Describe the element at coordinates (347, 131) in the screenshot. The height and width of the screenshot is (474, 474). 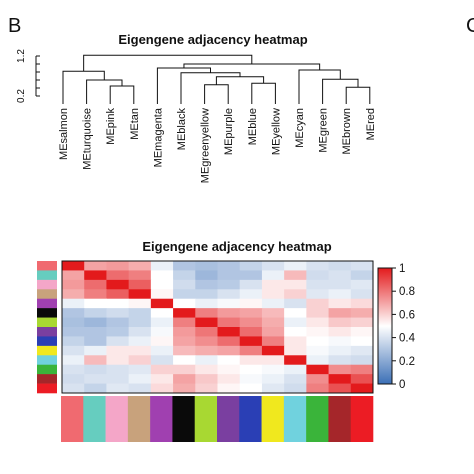
I see `dendrogram-leaf-label: MEbrown` at that location.